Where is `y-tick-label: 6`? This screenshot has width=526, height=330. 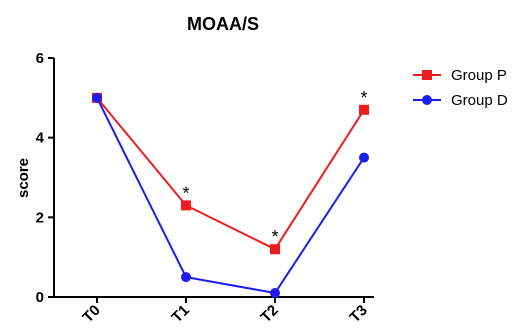 y-tick-label: 6 is located at coordinates (40, 58).